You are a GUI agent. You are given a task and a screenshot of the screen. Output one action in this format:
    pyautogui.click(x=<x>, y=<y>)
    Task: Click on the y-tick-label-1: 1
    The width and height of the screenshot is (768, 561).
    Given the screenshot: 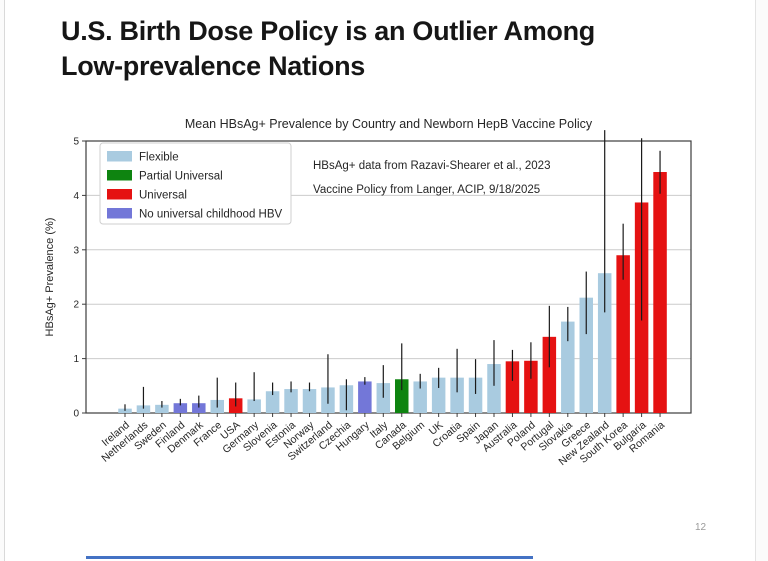 What is the action you would take?
    pyautogui.click(x=76, y=359)
    